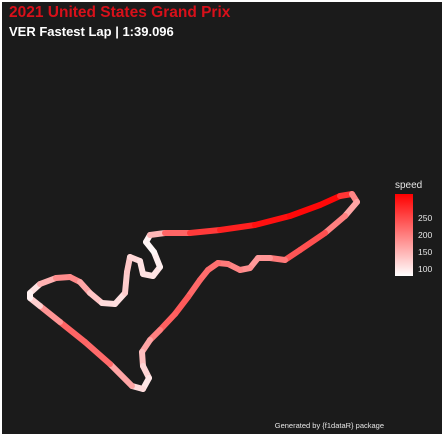 Image resolution: width=444 pixels, height=436 pixels. Describe the element at coordinates (425, 269) in the screenshot. I see `legend-tick-label: 100` at that location.